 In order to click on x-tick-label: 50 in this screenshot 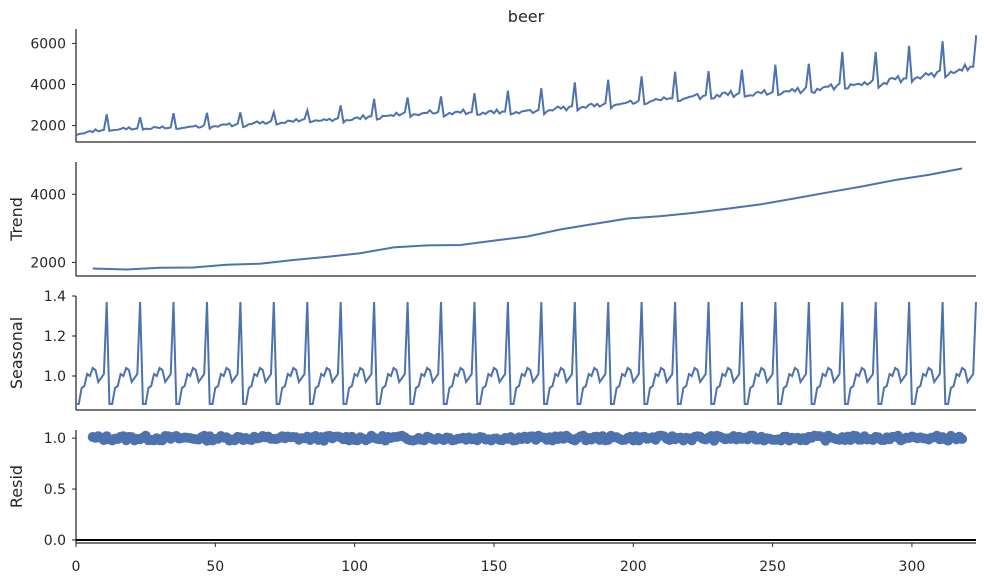, I will do `click(215, 567)`.